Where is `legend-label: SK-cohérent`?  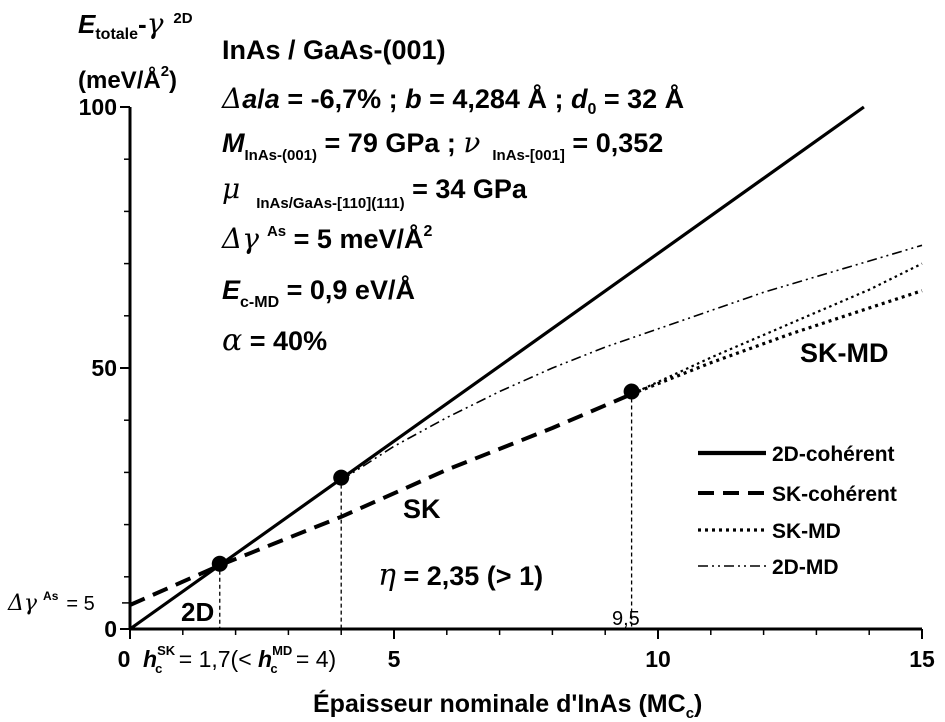
legend-label: SK-cohérent is located at coordinates (834, 494).